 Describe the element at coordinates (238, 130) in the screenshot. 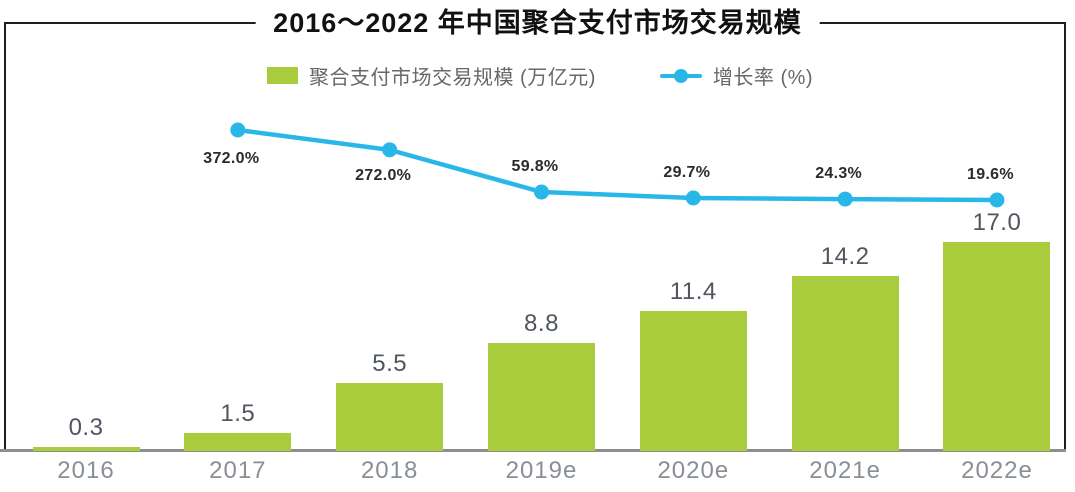

I see `growth-point-2017` at that location.